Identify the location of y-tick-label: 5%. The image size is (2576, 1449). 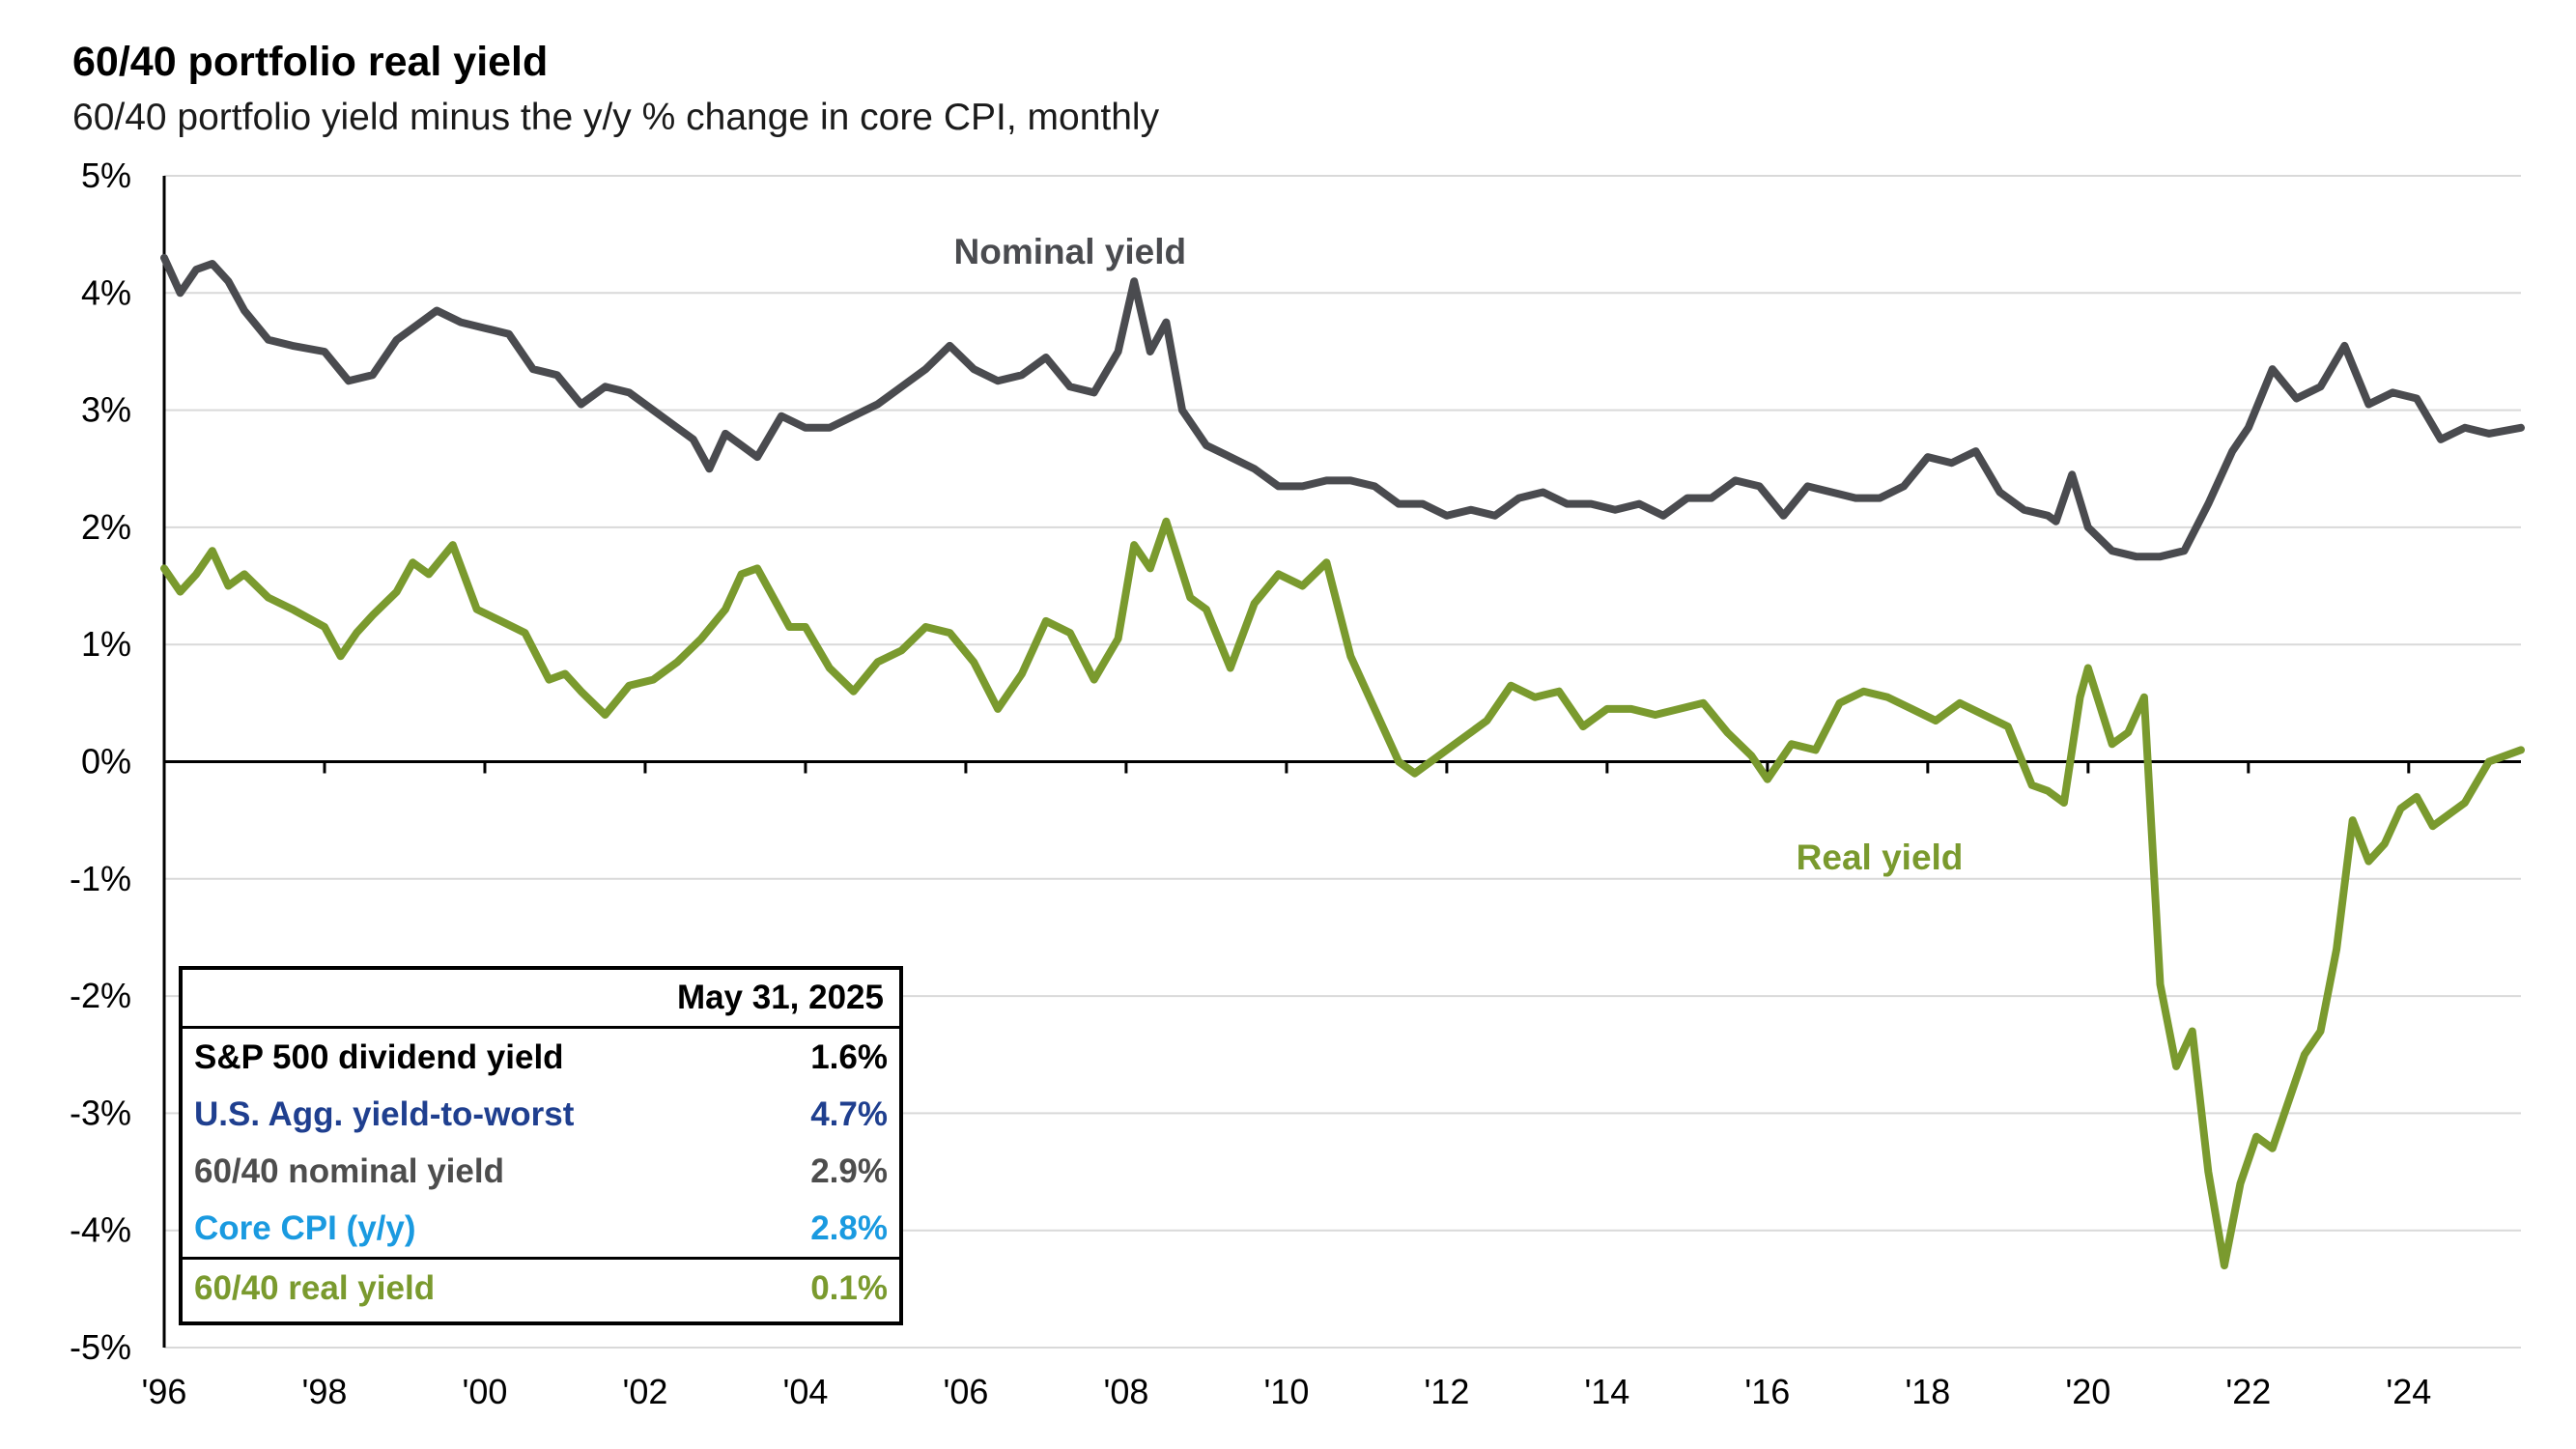
(106, 175).